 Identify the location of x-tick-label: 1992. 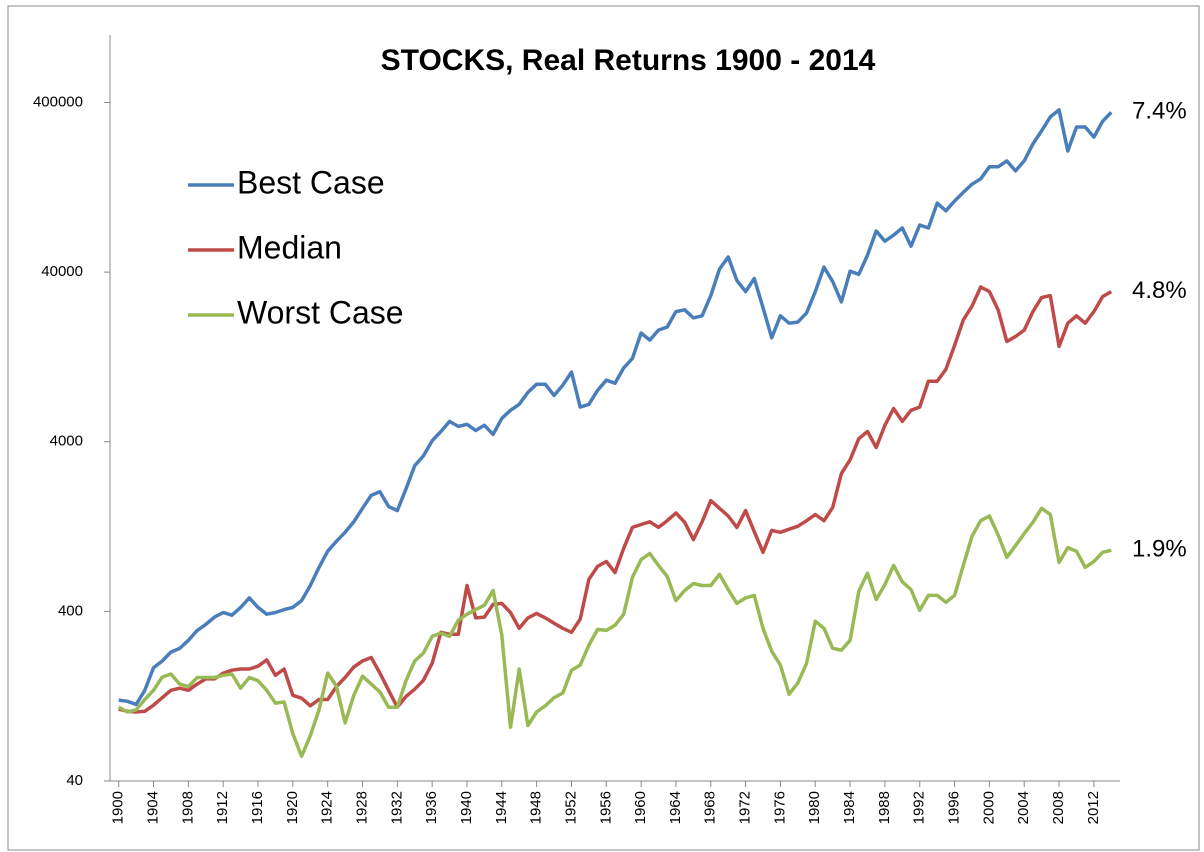
(919, 807).